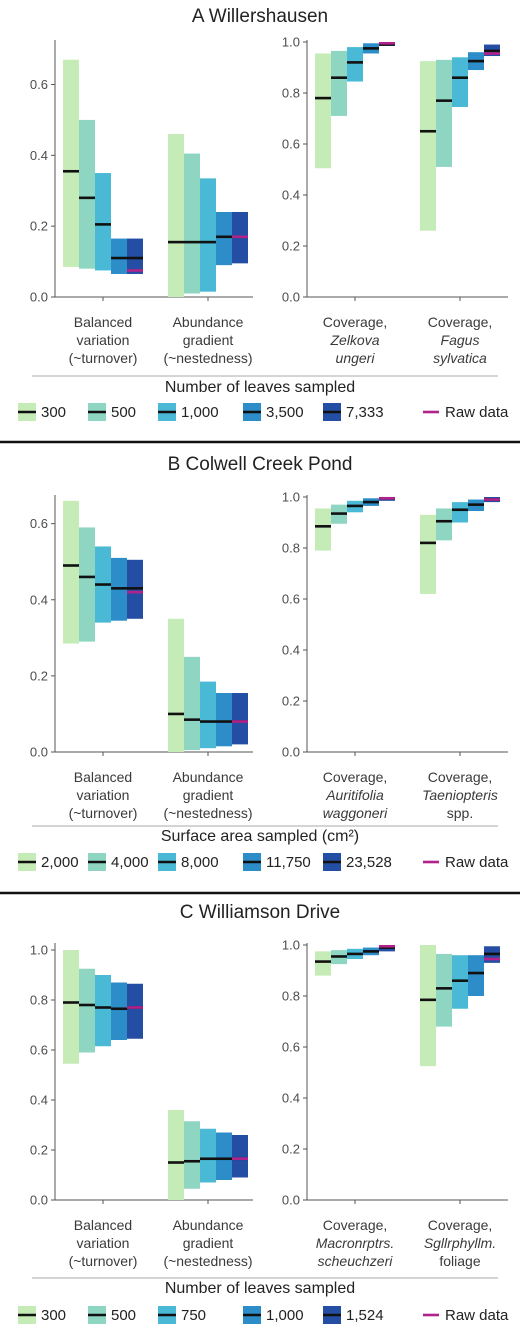 The width and height of the screenshot is (520, 1335). I want to click on legend-item: 11,750, so click(277, 862).